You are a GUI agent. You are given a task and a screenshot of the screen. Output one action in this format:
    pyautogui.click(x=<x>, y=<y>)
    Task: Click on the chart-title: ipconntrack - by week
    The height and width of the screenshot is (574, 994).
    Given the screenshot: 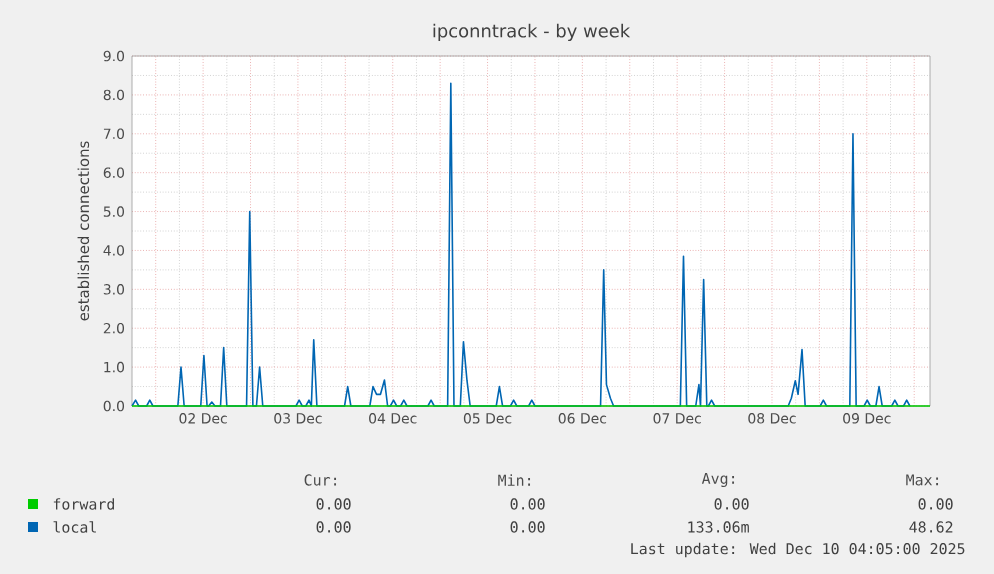 What is the action you would take?
    pyautogui.click(x=532, y=32)
    